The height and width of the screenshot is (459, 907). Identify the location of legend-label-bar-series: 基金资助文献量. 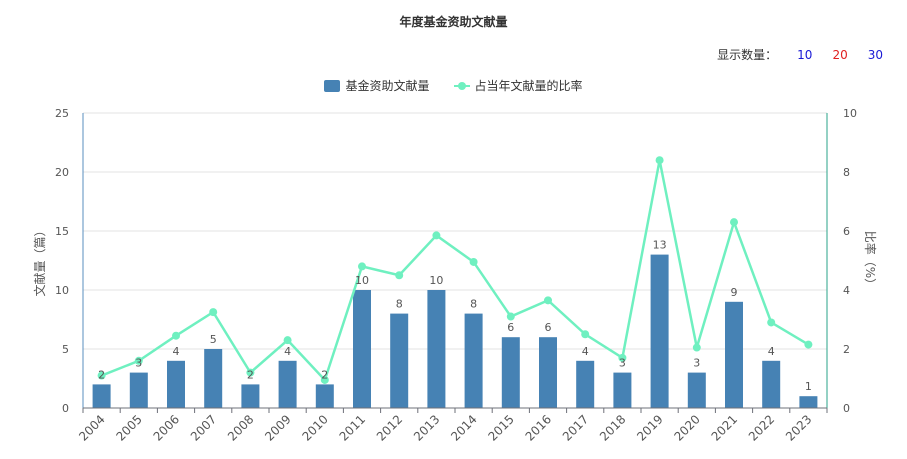
(387, 86).